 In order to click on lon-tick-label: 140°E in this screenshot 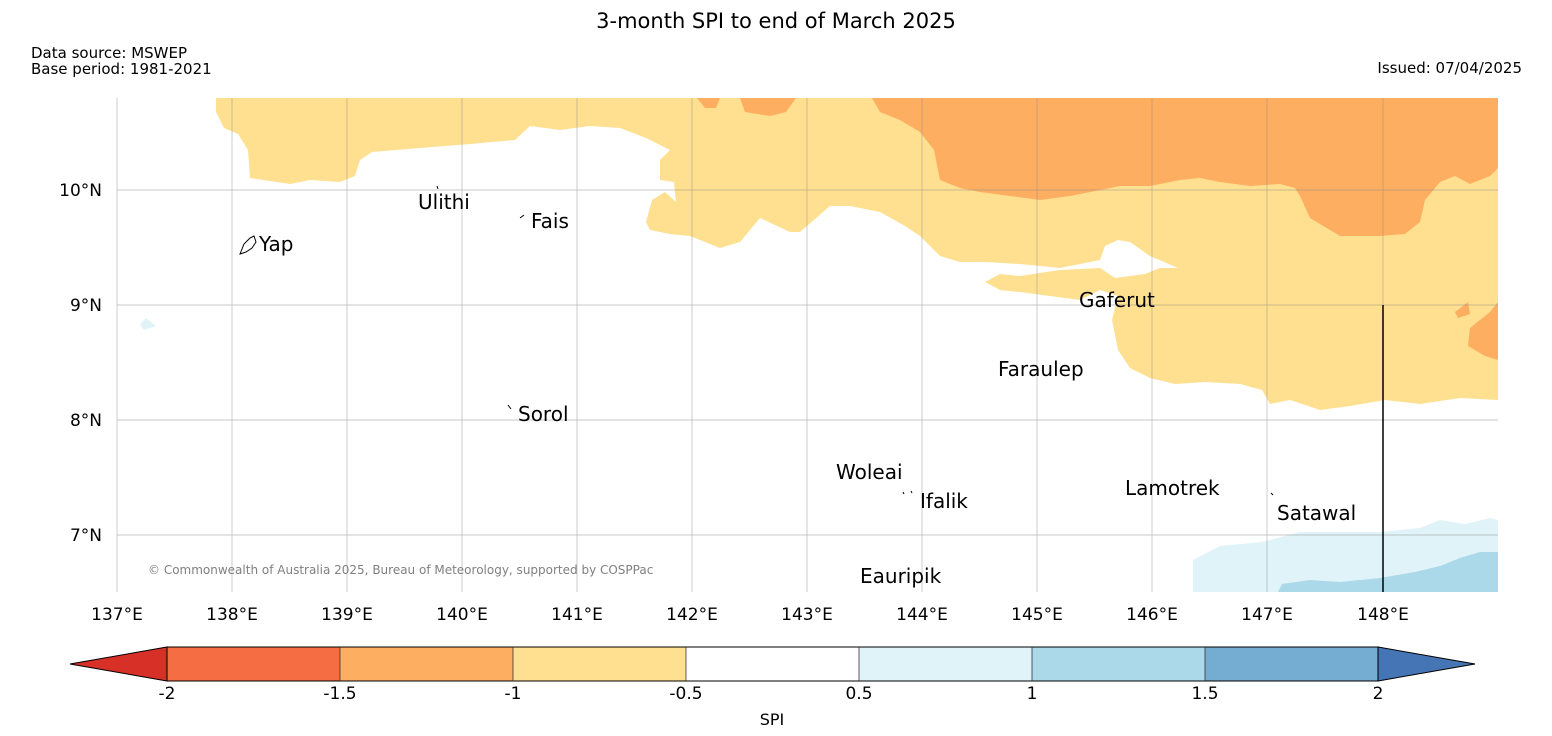, I will do `click(462, 615)`.